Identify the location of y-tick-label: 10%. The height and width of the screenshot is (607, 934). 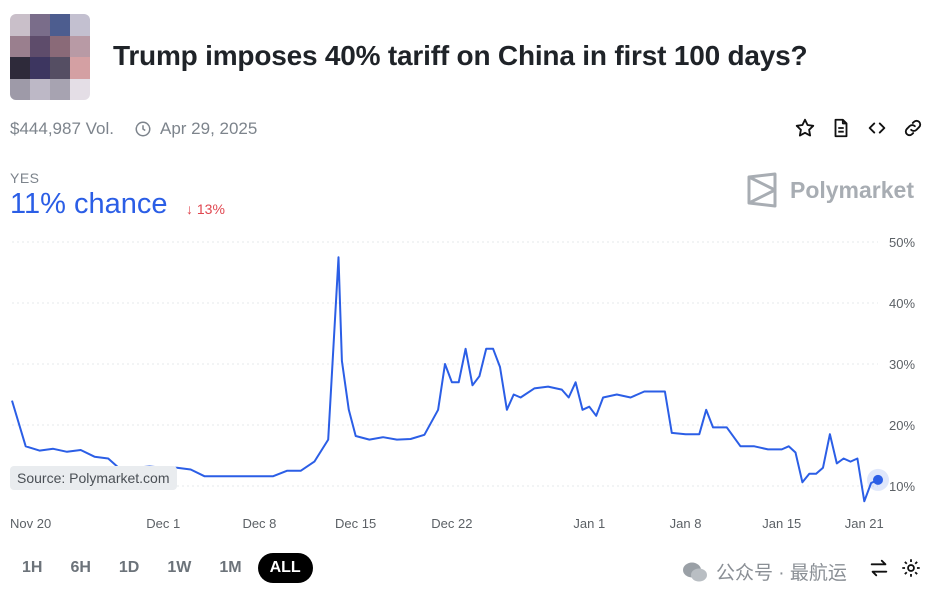
(902, 486).